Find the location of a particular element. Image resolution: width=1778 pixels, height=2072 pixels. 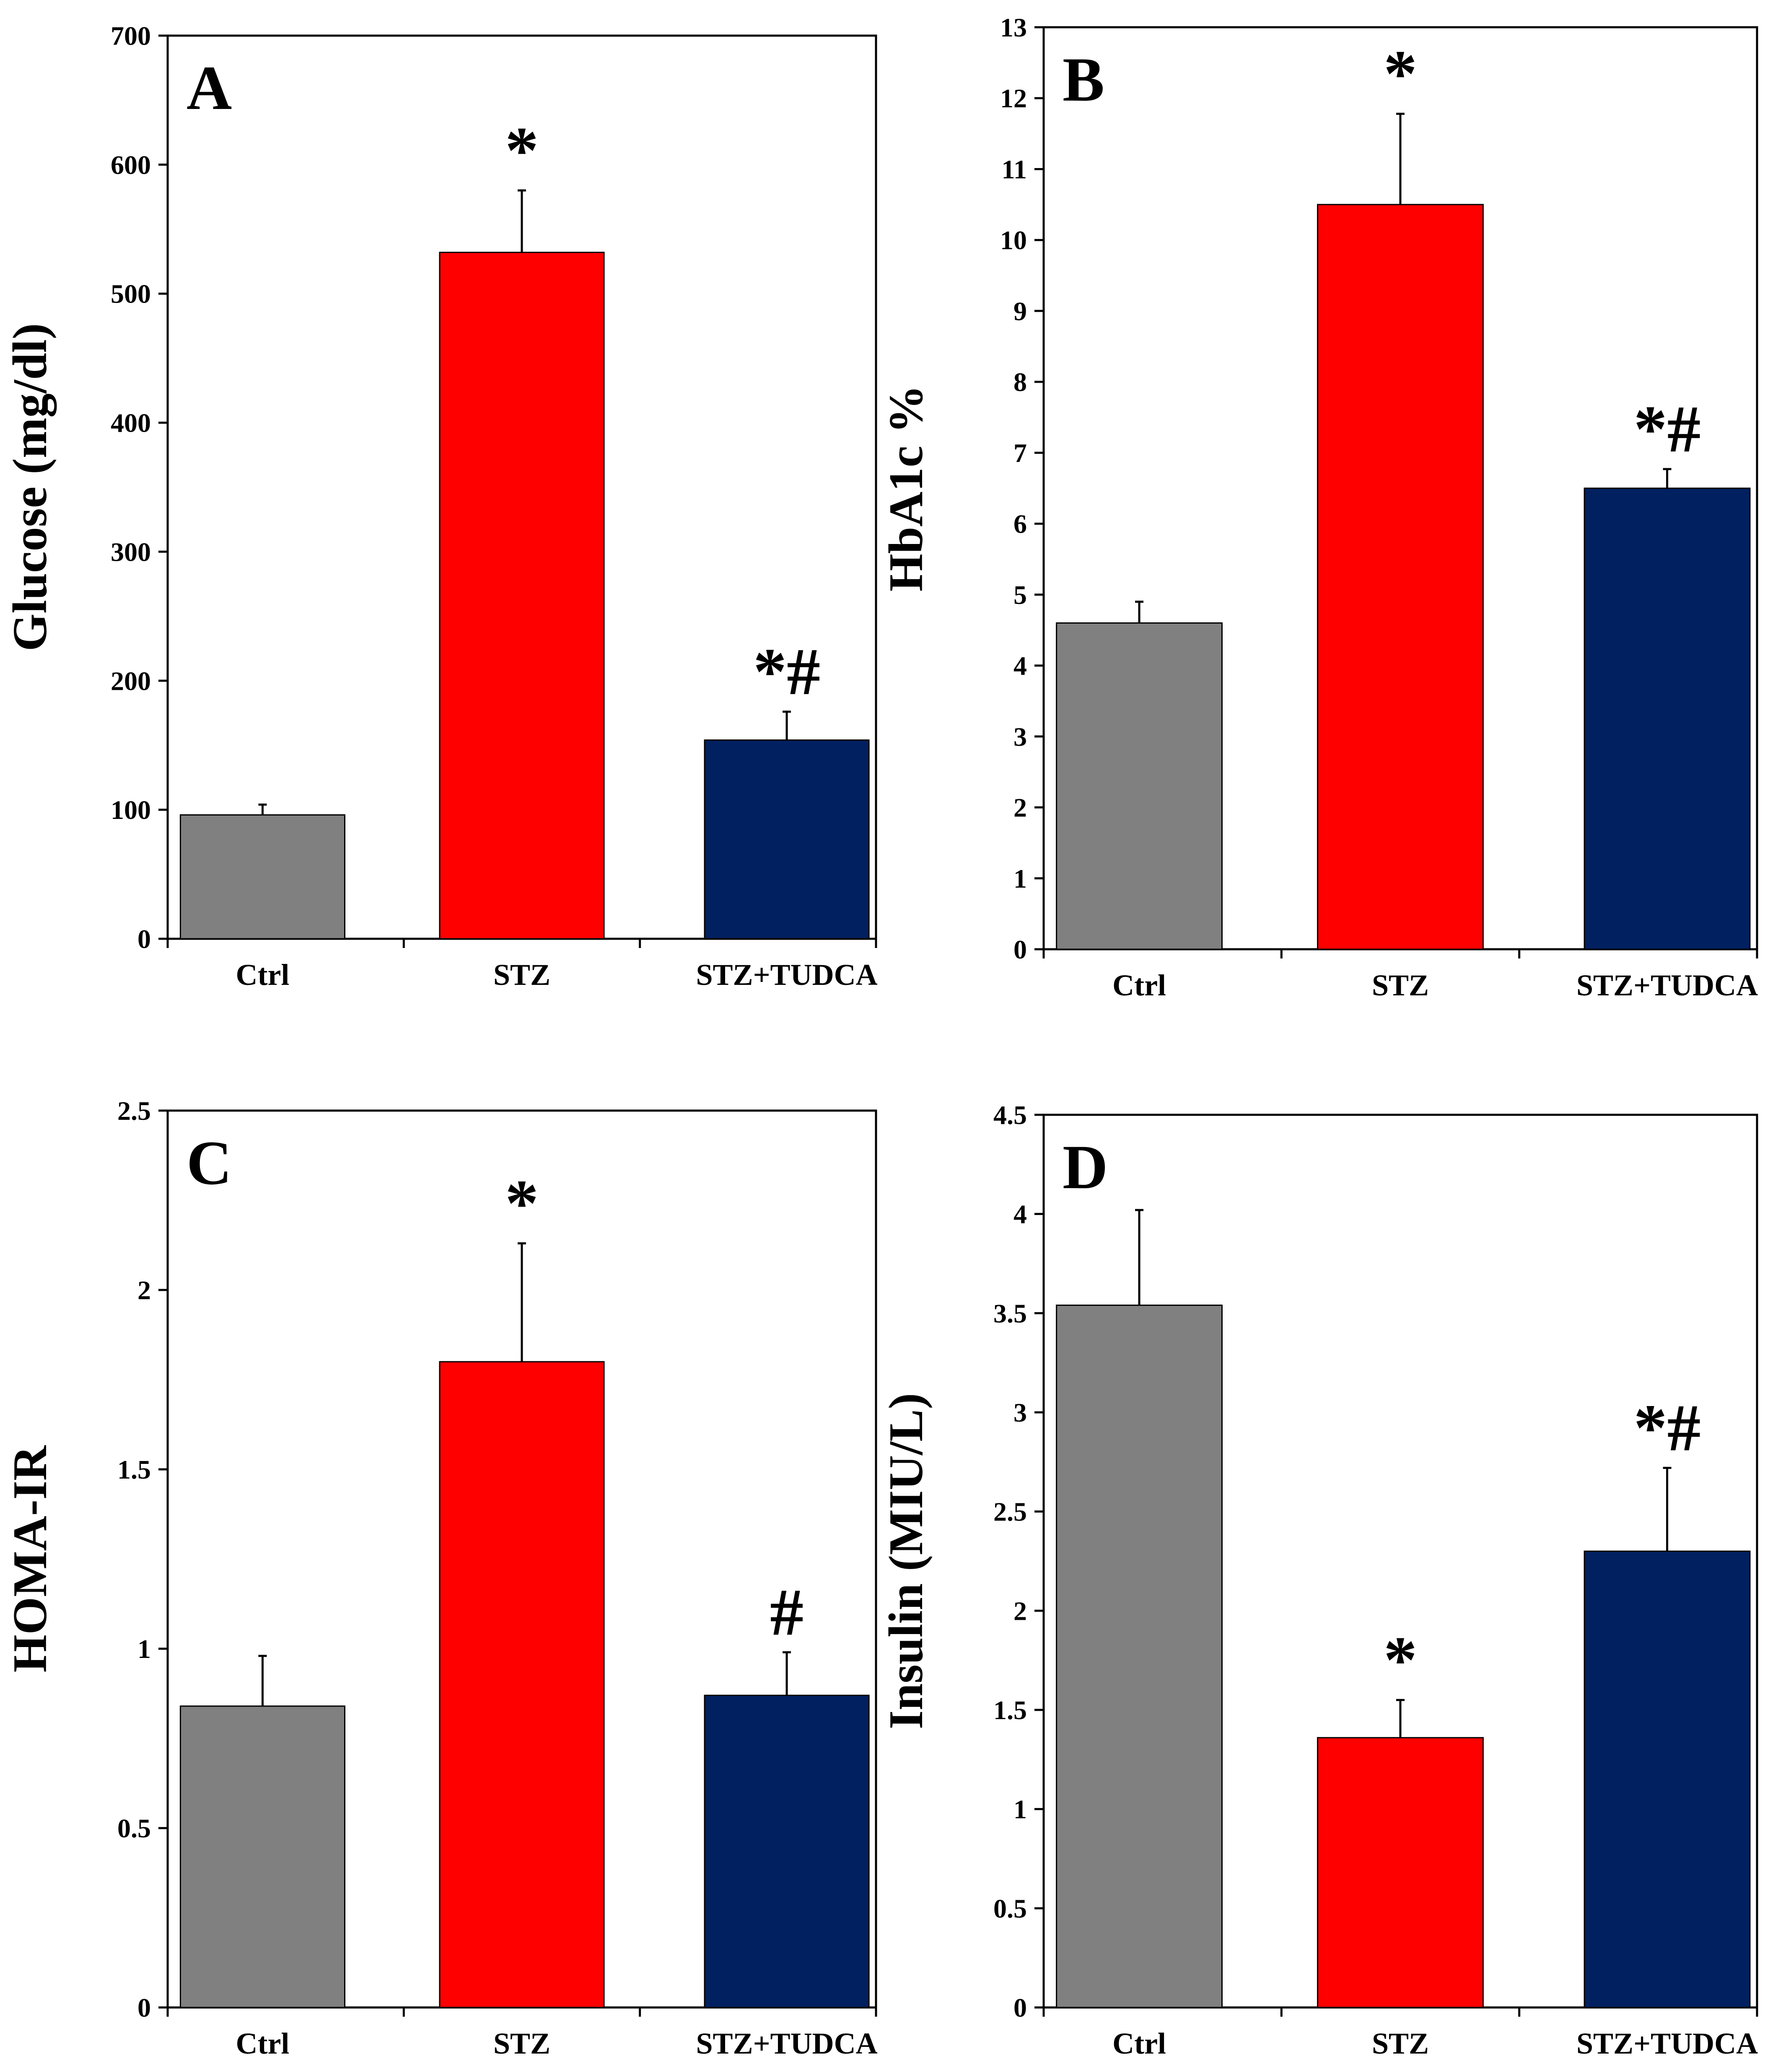

y-tick-label: 3.5 is located at coordinates (1010, 1313).